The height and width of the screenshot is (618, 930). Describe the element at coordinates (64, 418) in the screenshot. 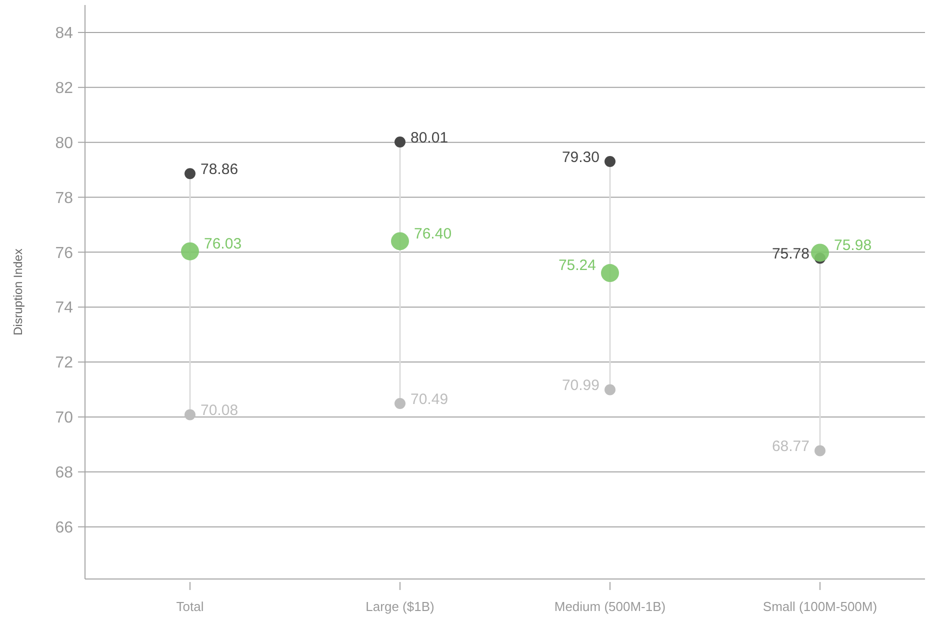

I see `y-tick-label: 70` at that location.